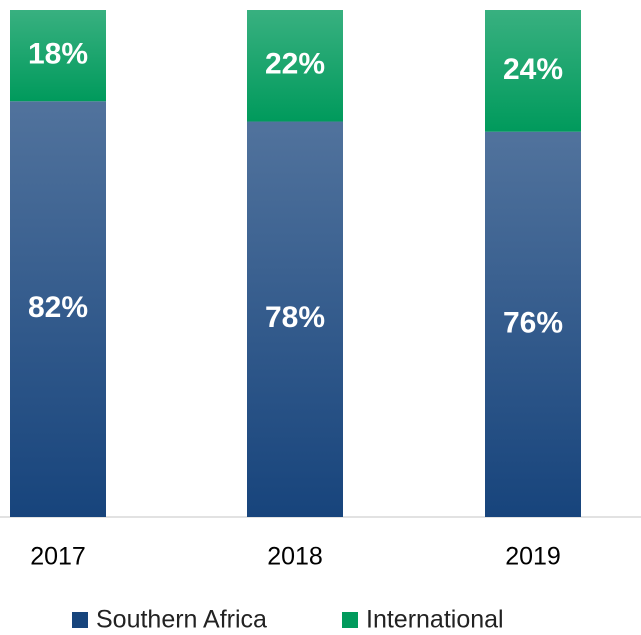  Describe the element at coordinates (435, 620) in the screenshot. I see `legend-label: International` at that location.